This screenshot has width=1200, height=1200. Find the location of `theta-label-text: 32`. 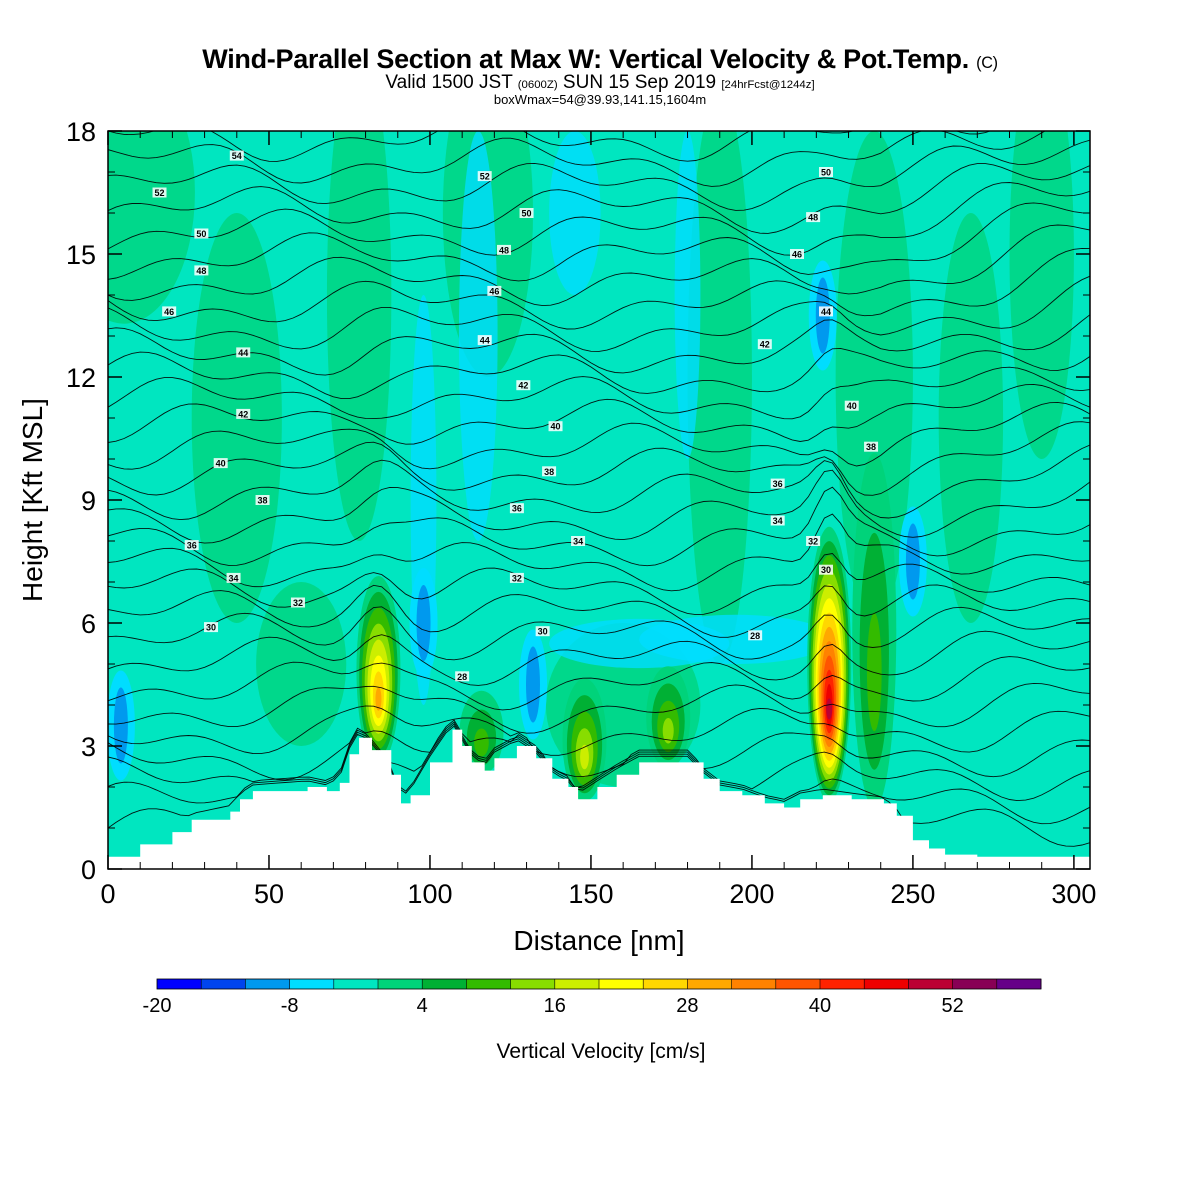

theta-label-text: 32 is located at coordinates (813, 542).